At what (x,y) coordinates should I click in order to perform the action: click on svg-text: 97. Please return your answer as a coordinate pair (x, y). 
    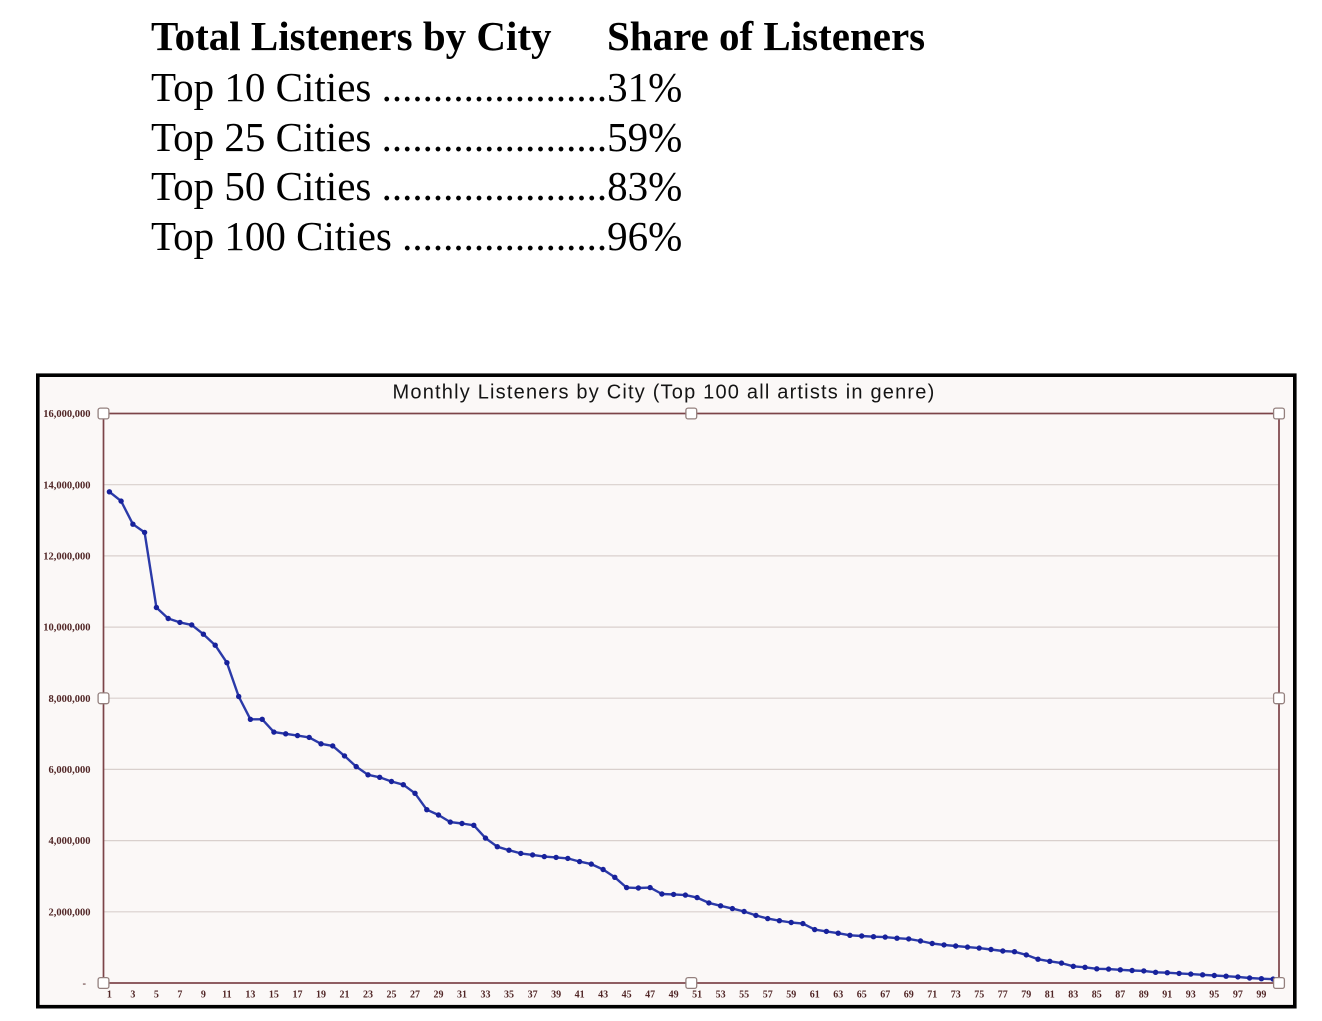
    Looking at the image, I should click on (1238, 995).